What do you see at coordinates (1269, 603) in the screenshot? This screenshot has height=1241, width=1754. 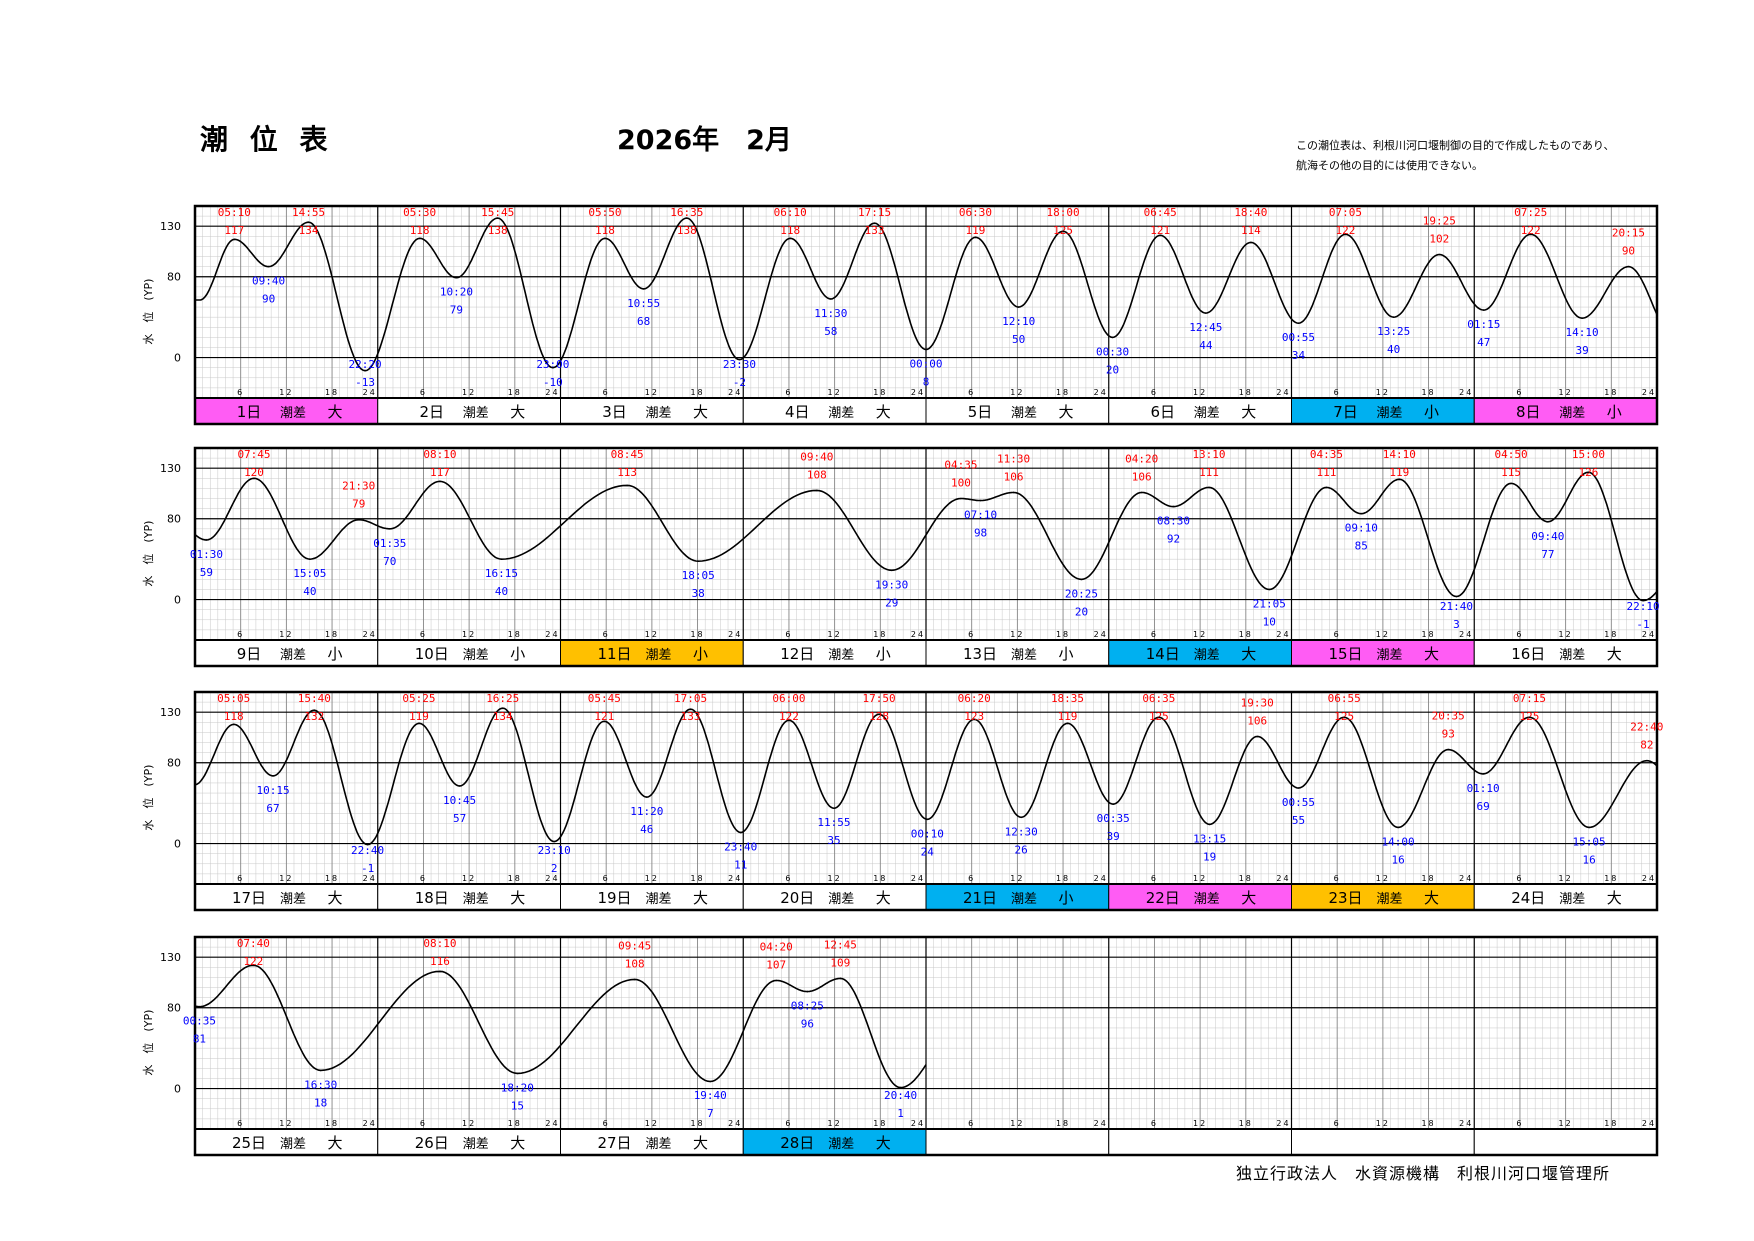 I see `low-tide-time: 21:05` at bounding box center [1269, 603].